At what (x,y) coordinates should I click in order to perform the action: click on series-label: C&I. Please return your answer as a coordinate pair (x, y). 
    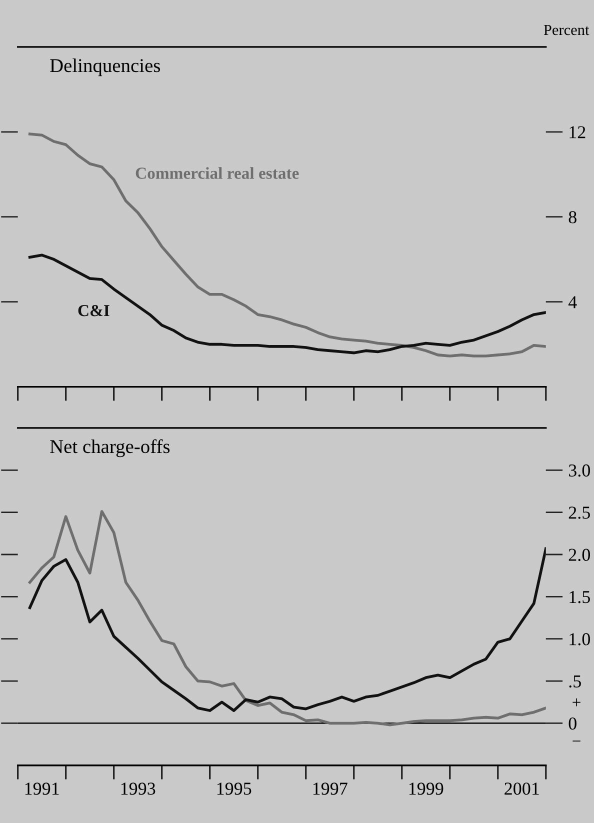
    Looking at the image, I should click on (94, 310).